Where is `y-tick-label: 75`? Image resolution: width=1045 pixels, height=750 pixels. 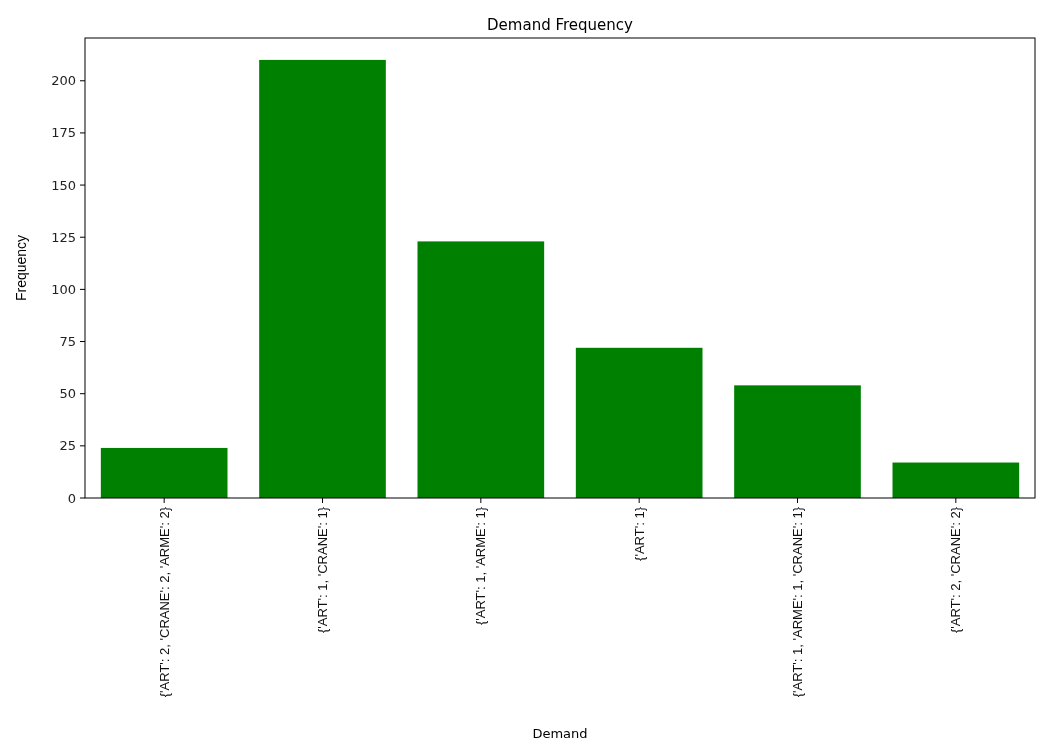
y-tick-label: 75 is located at coordinates (67, 342).